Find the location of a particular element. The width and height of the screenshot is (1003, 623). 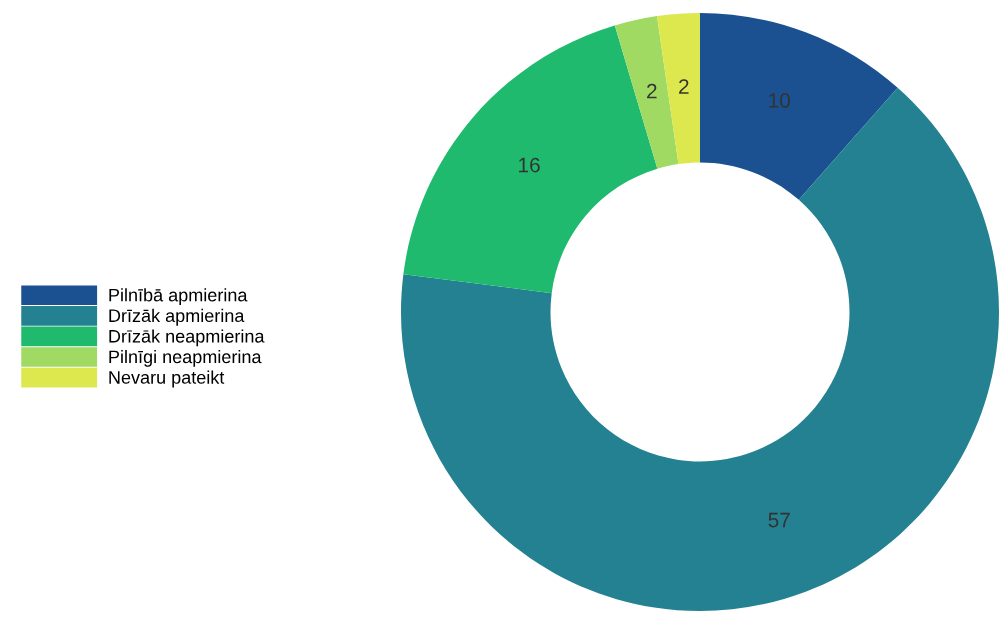

legend-label: Pilnībā apmierina is located at coordinates (178, 297).